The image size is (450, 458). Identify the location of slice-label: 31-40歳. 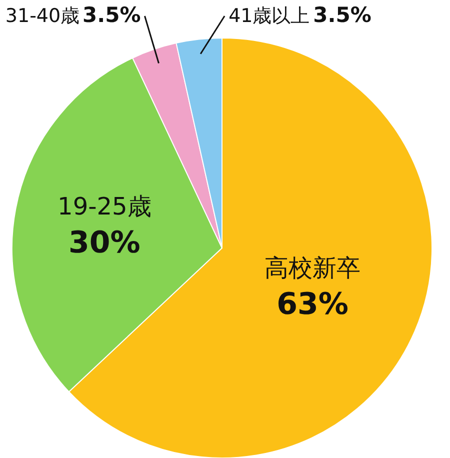
(42, 16).